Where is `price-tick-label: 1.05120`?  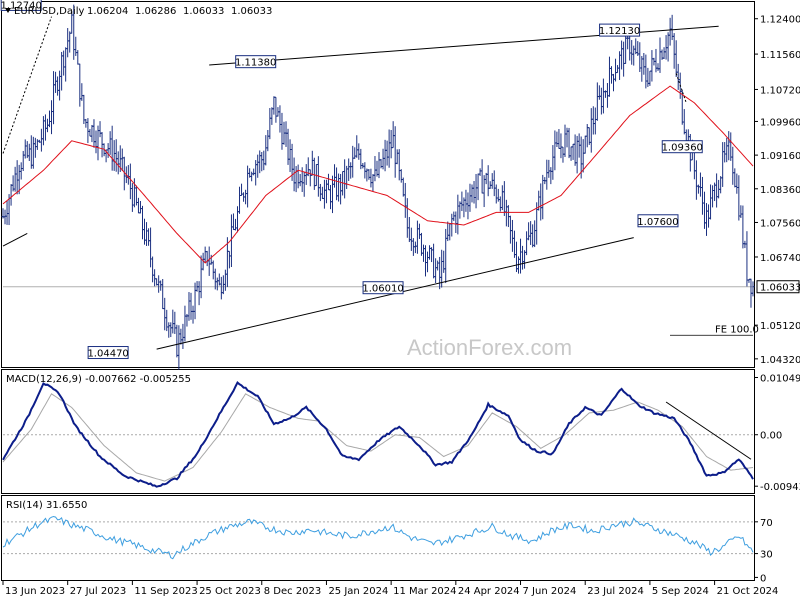 price-tick-label: 1.05120 is located at coordinates (780, 326).